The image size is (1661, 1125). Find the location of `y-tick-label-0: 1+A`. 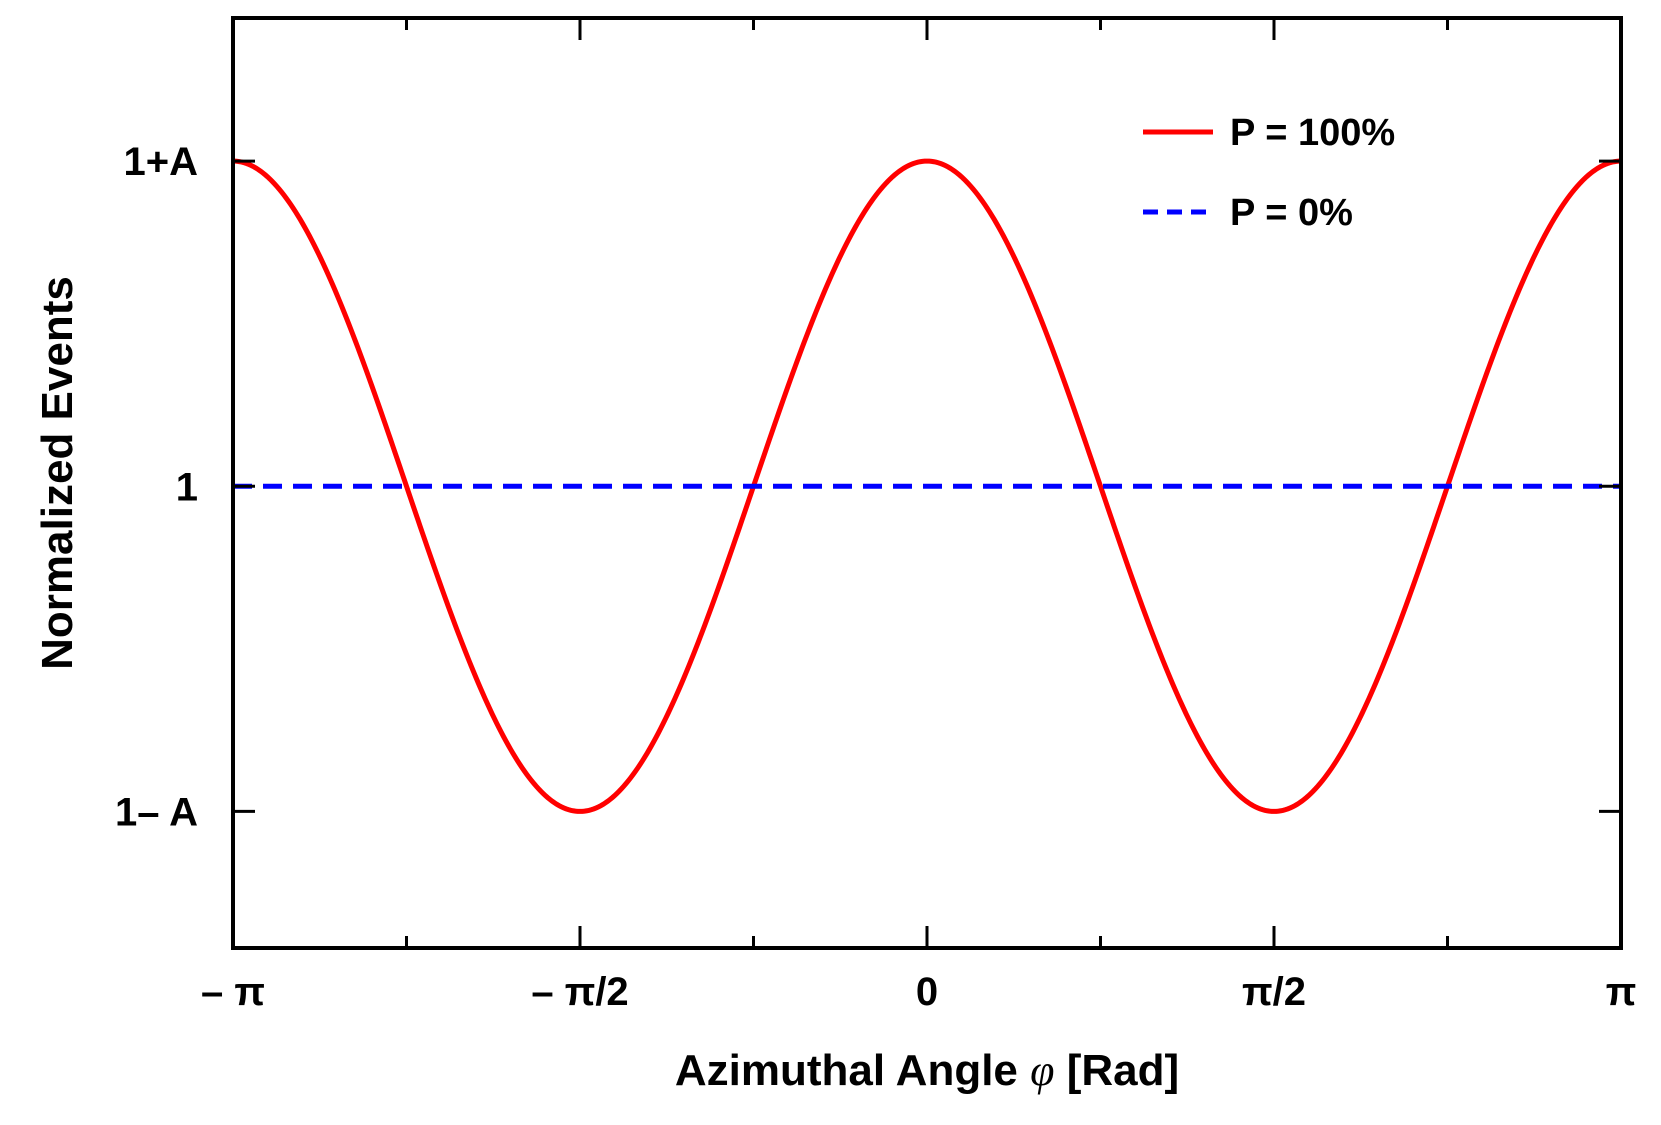

y-tick-label-0: 1+A is located at coordinates (161, 162).